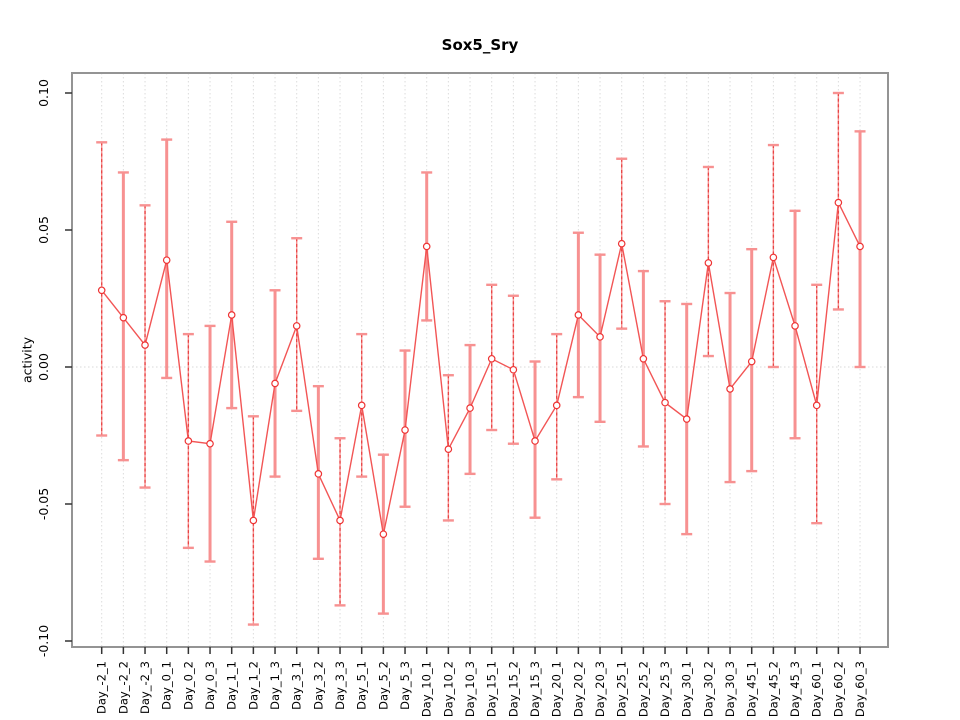 This screenshot has height=720, width=960. What do you see at coordinates (708, 689) in the screenshot?
I see `x-tick-label: Day_30_2` at bounding box center [708, 689].